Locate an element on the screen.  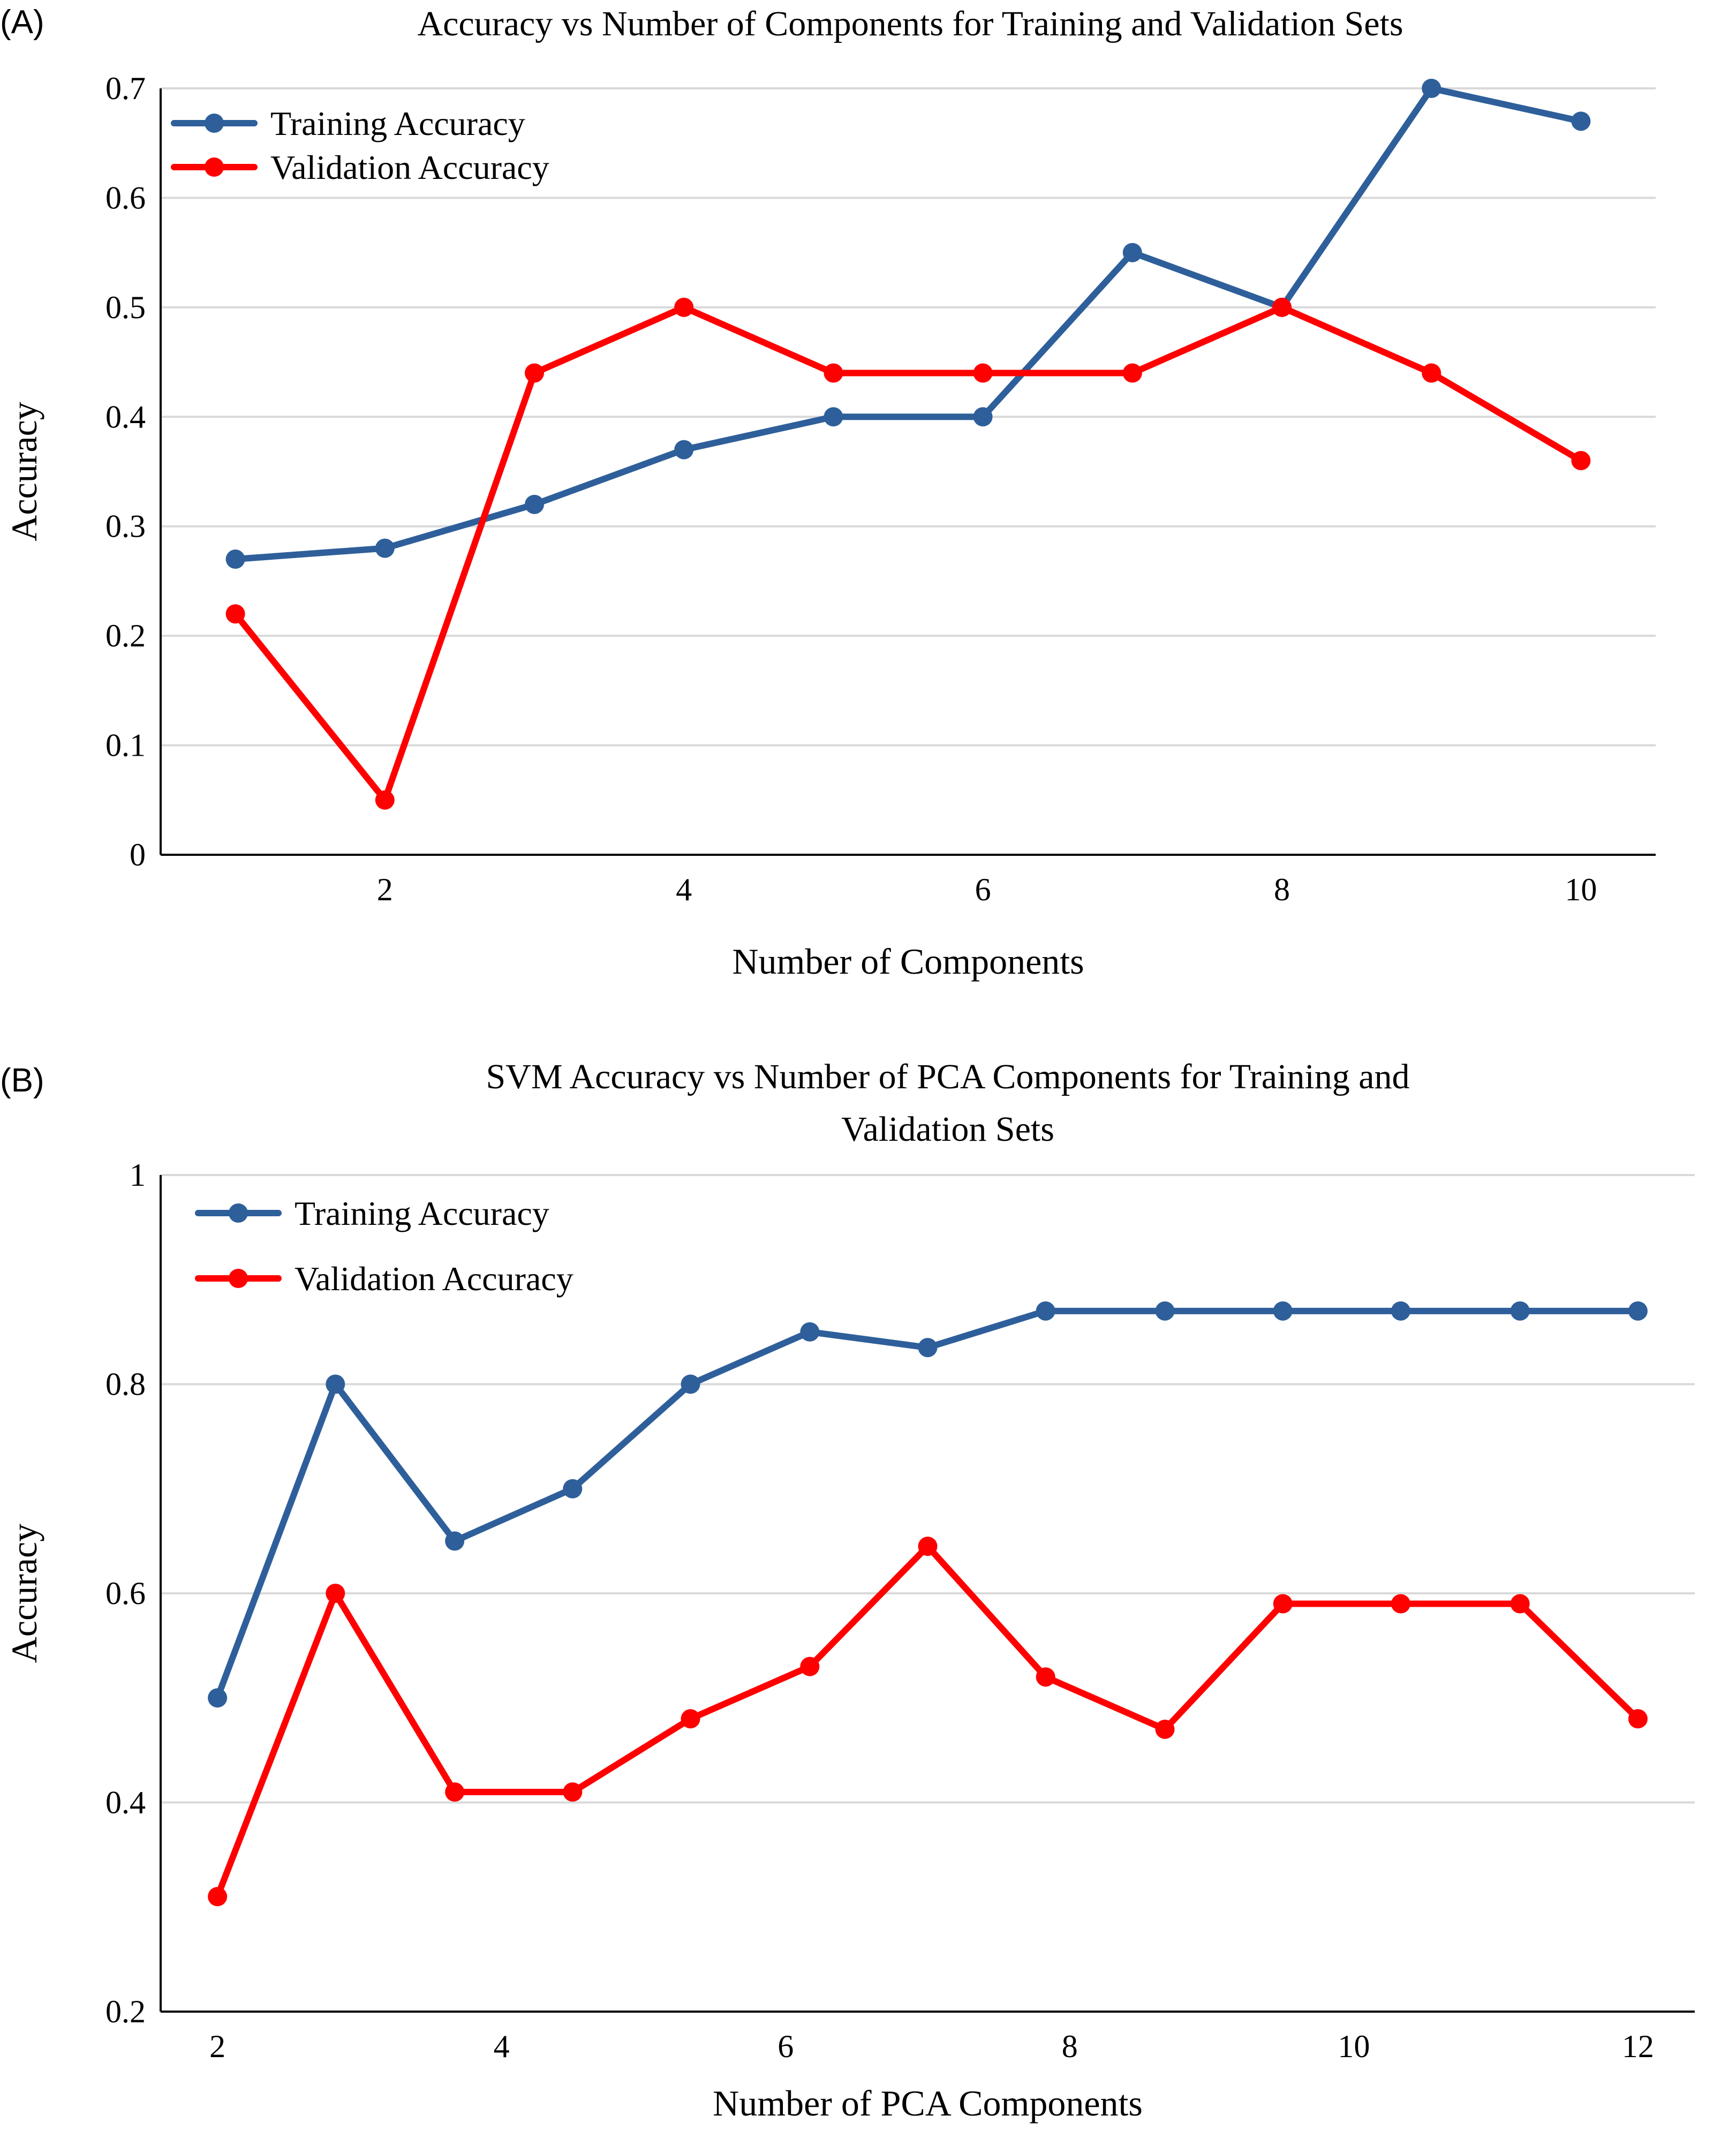
y-tick-label: 0 is located at coordinates (138, 854).